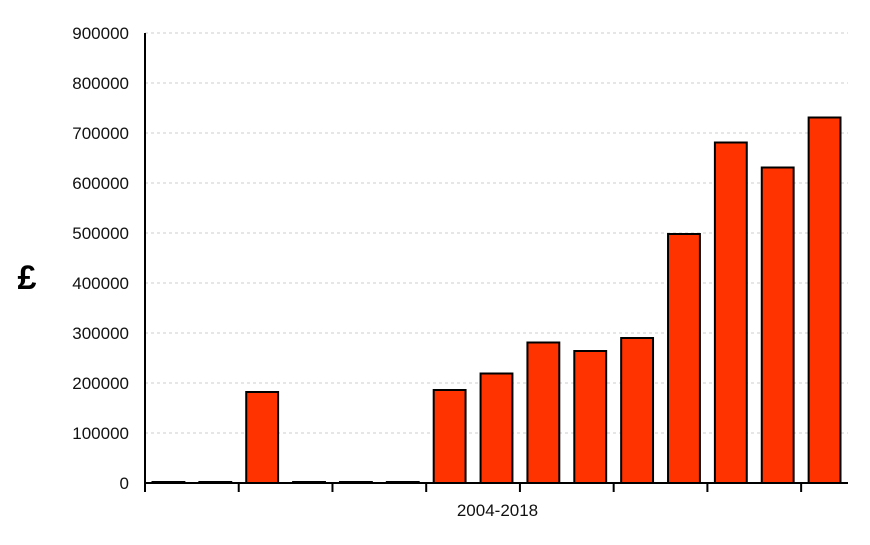 This screenshot has height=545, width=870. Describe the element at coordinates (100, 283) in the screenshot. I see `y-tick-label: 400000` at that location.